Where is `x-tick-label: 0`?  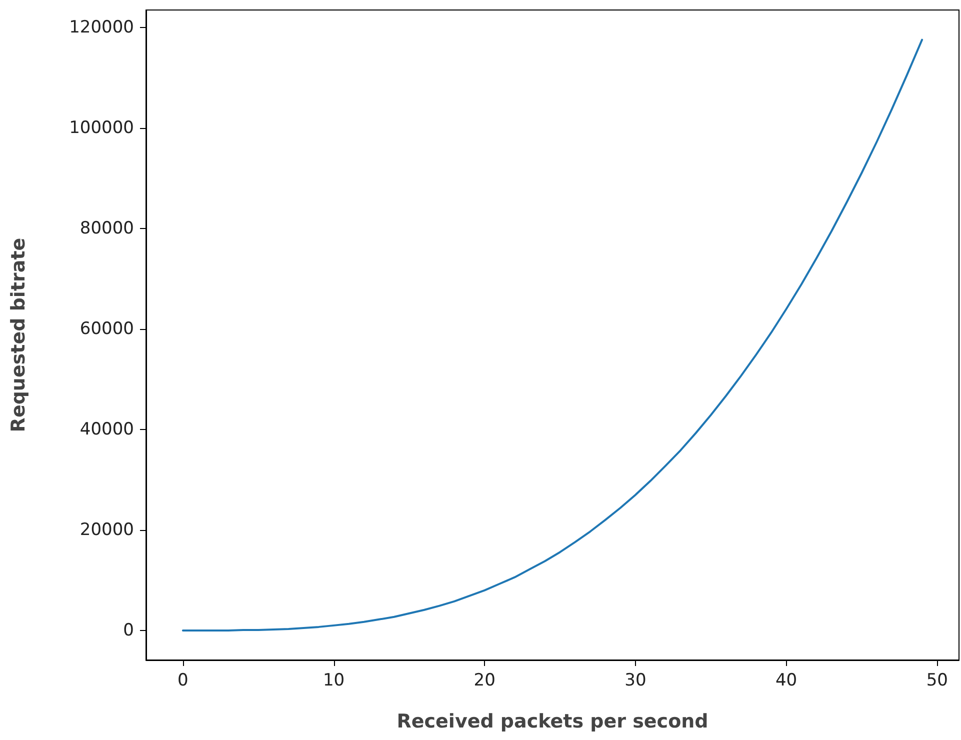 x-tick-label: 0 is located at coordinates (183, 680).